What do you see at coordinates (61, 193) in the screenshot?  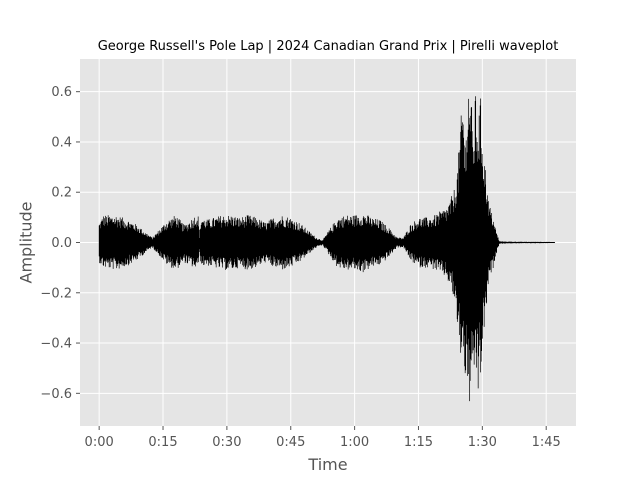 I see `y-tick-label: 0.2` at bounding box center [61, 193].